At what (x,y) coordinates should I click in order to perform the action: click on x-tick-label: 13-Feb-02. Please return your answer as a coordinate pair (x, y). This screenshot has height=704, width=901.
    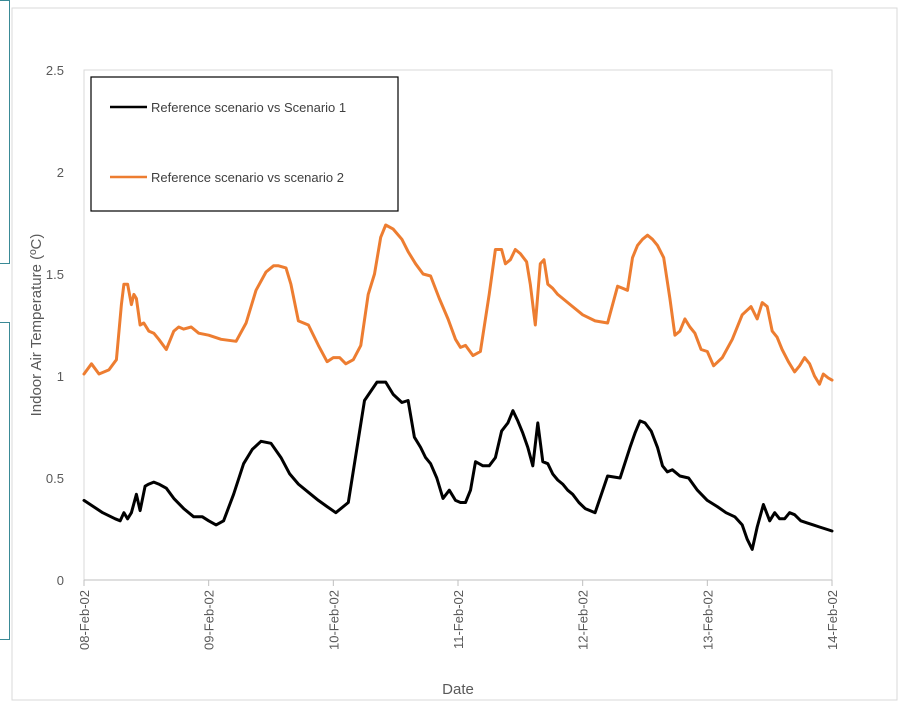
    Looking at the image, I should click on (707, 620).